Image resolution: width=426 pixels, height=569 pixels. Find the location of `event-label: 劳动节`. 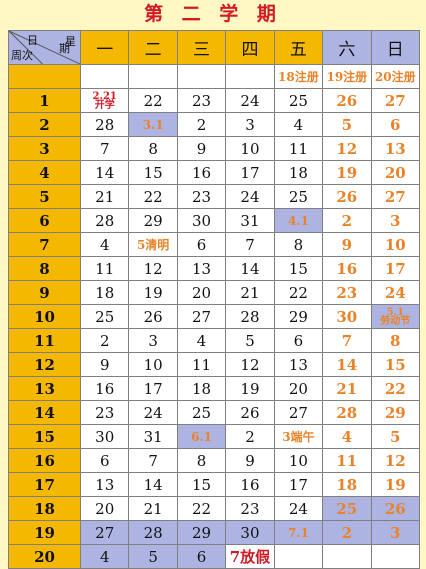

event-label: 劳动节 is located at coordinates (395, 321).